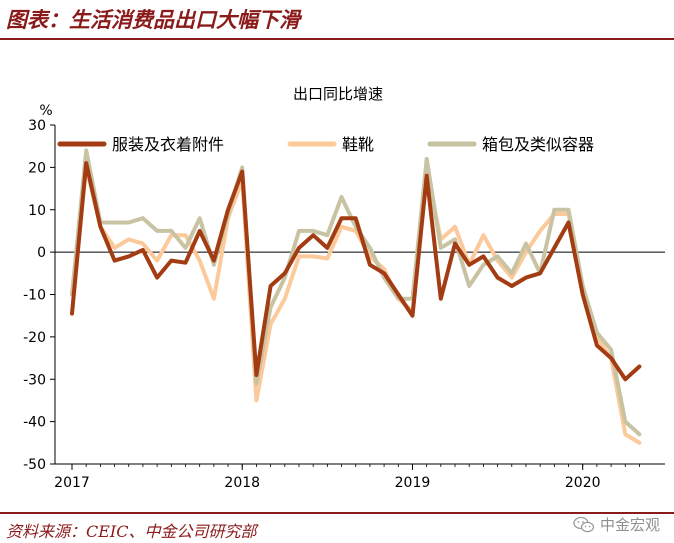 The height and width of the screenshot is (543, 674). Describe the element at coordinates (337, 20) in the screenshot. I see `figure-header: 图表：生活消费品出口大幅下滑` at that location.